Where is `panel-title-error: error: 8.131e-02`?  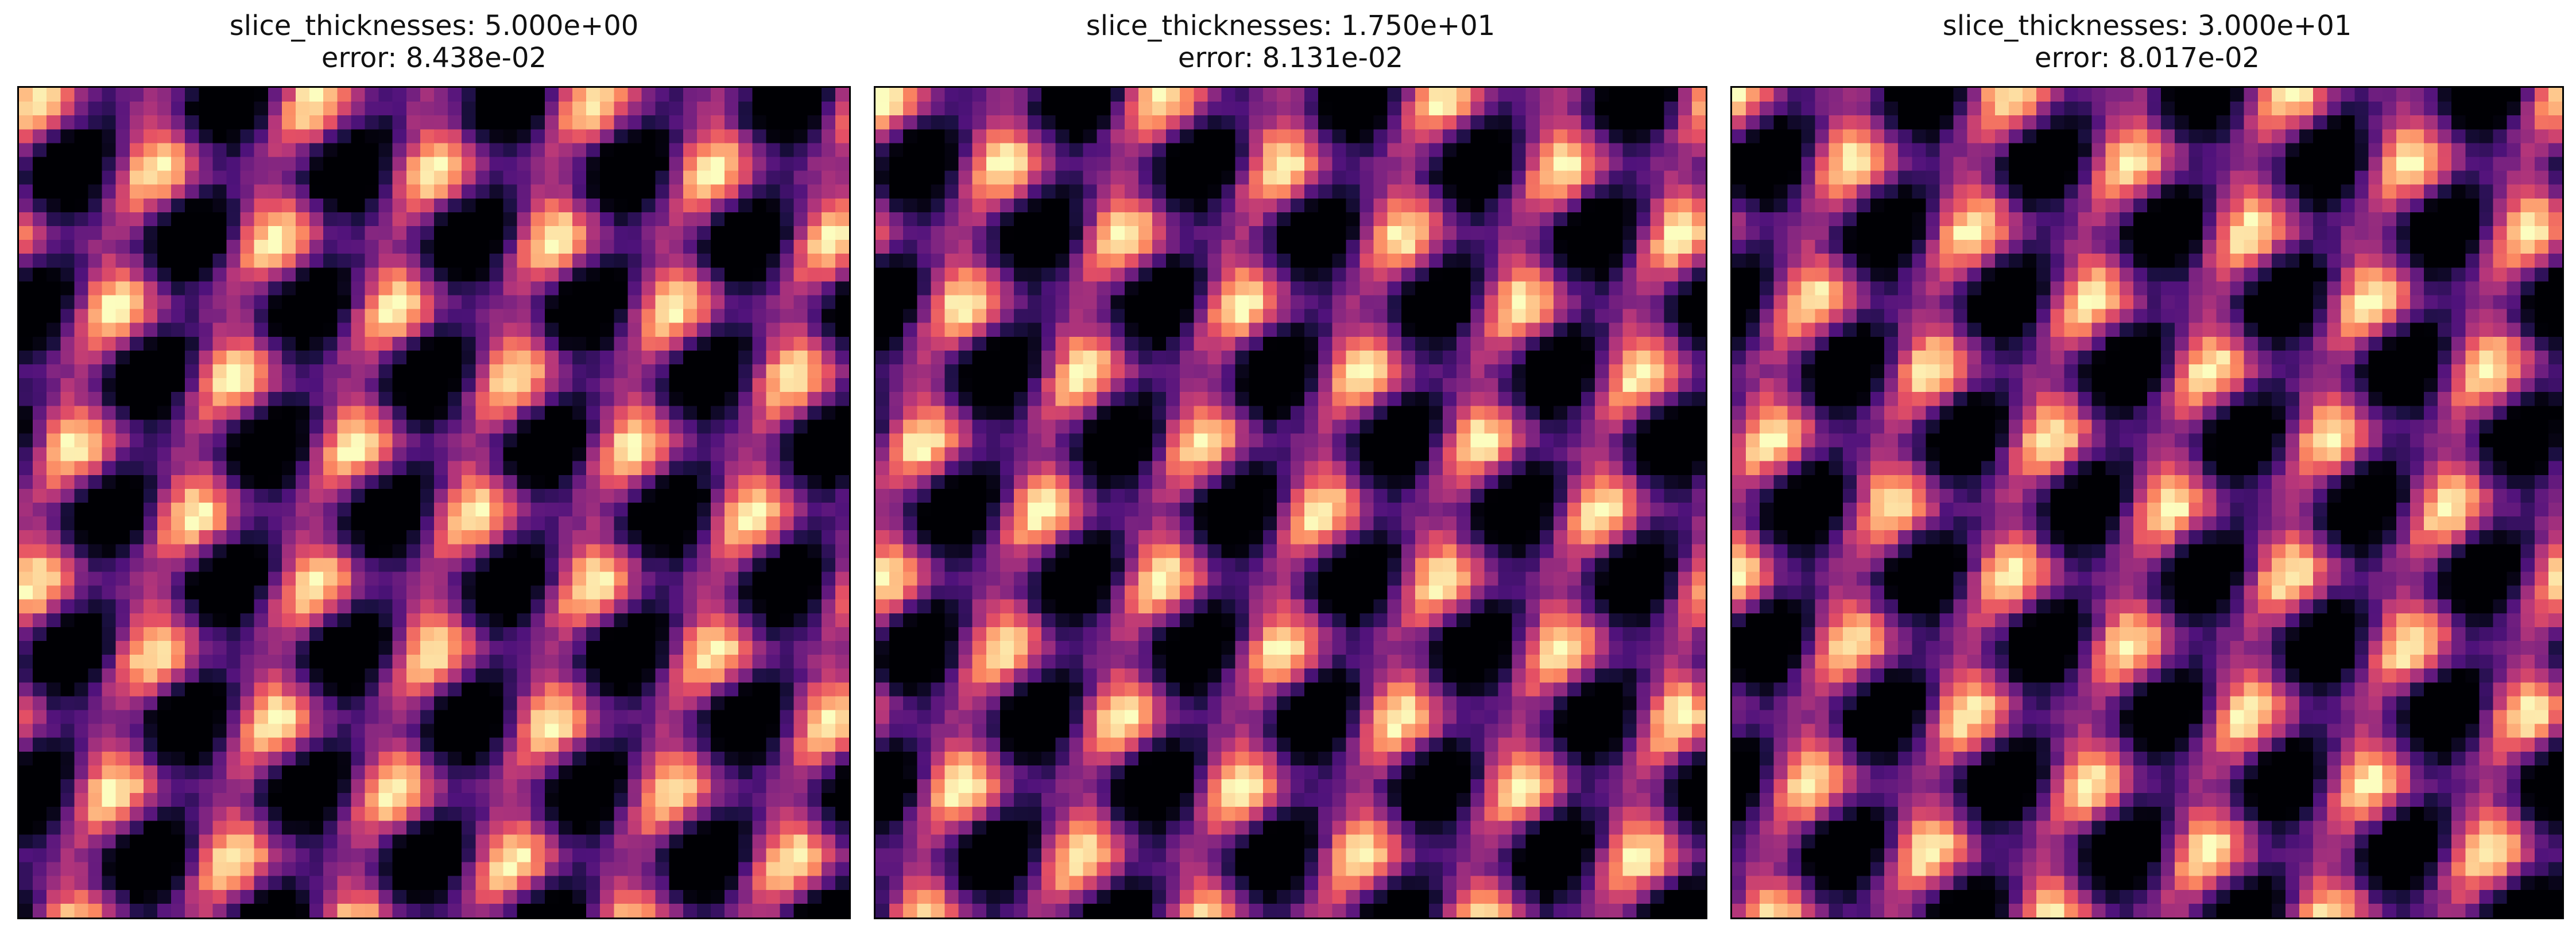
panel-title-error: error: 8.131e-02 is located at coordinates (1290, 58).